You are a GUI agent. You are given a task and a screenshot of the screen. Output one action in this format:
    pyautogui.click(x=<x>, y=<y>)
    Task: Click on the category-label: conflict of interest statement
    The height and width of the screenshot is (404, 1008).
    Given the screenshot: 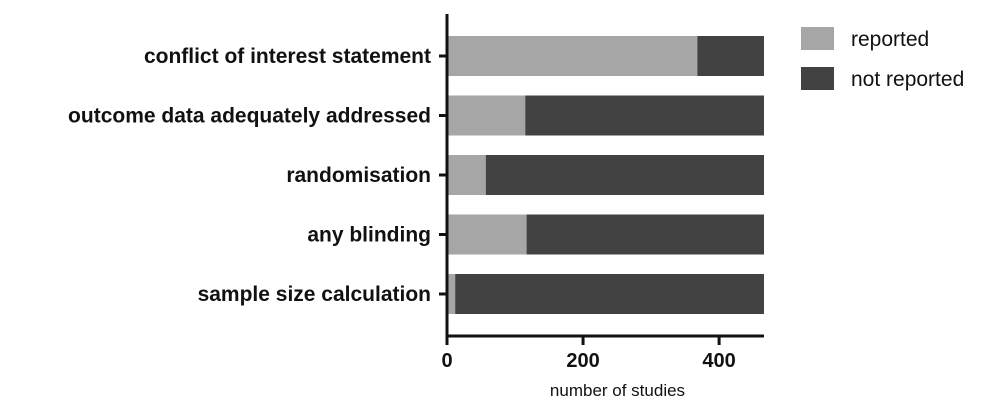 What is the action you would take?
    pyautogui.click(x=287, y=56)
    